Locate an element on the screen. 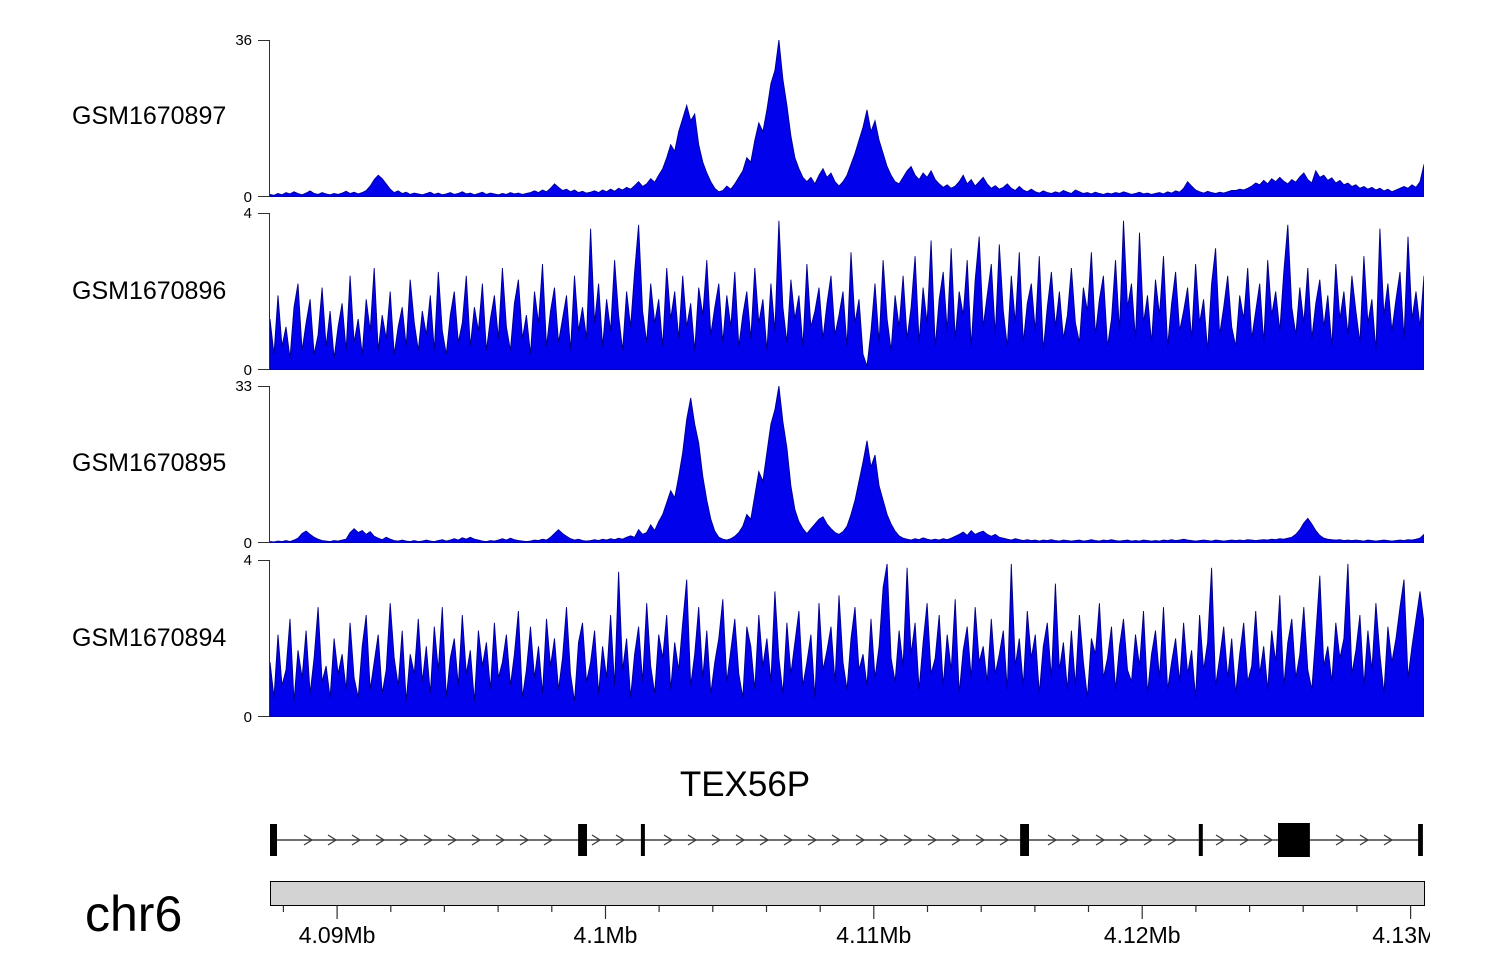 The height and width of the screenshot is (980, 1500). signal-plot-gsm1670897 is located at coordinates (847, 118).